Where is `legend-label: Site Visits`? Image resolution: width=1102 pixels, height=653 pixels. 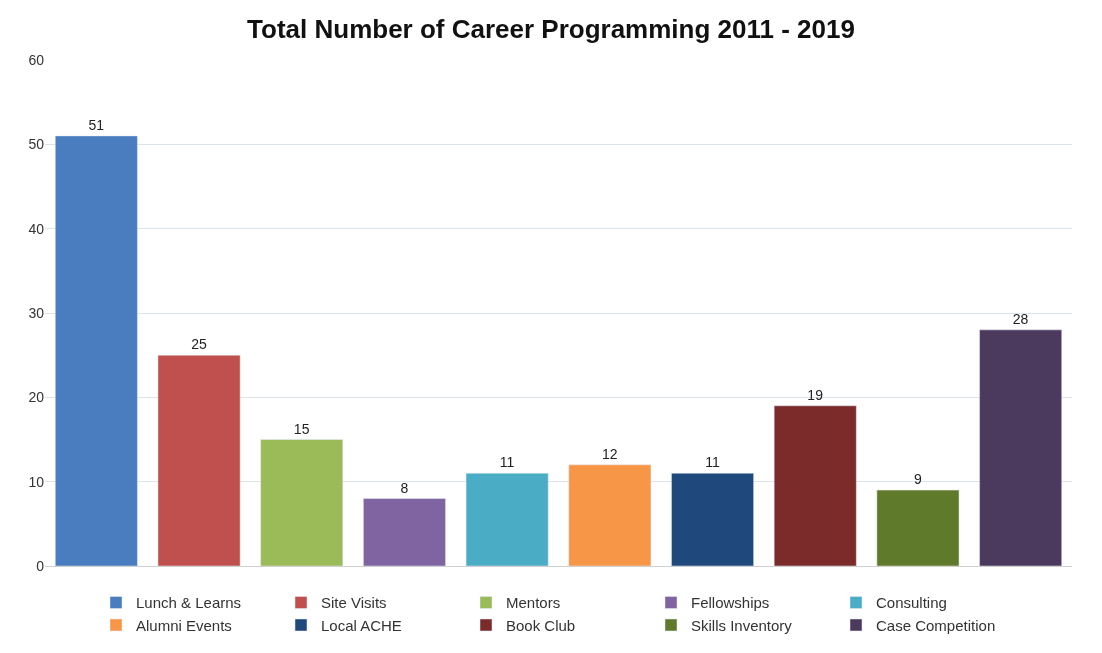
legend-label: Site Visits is located at coordinates (354, 603).